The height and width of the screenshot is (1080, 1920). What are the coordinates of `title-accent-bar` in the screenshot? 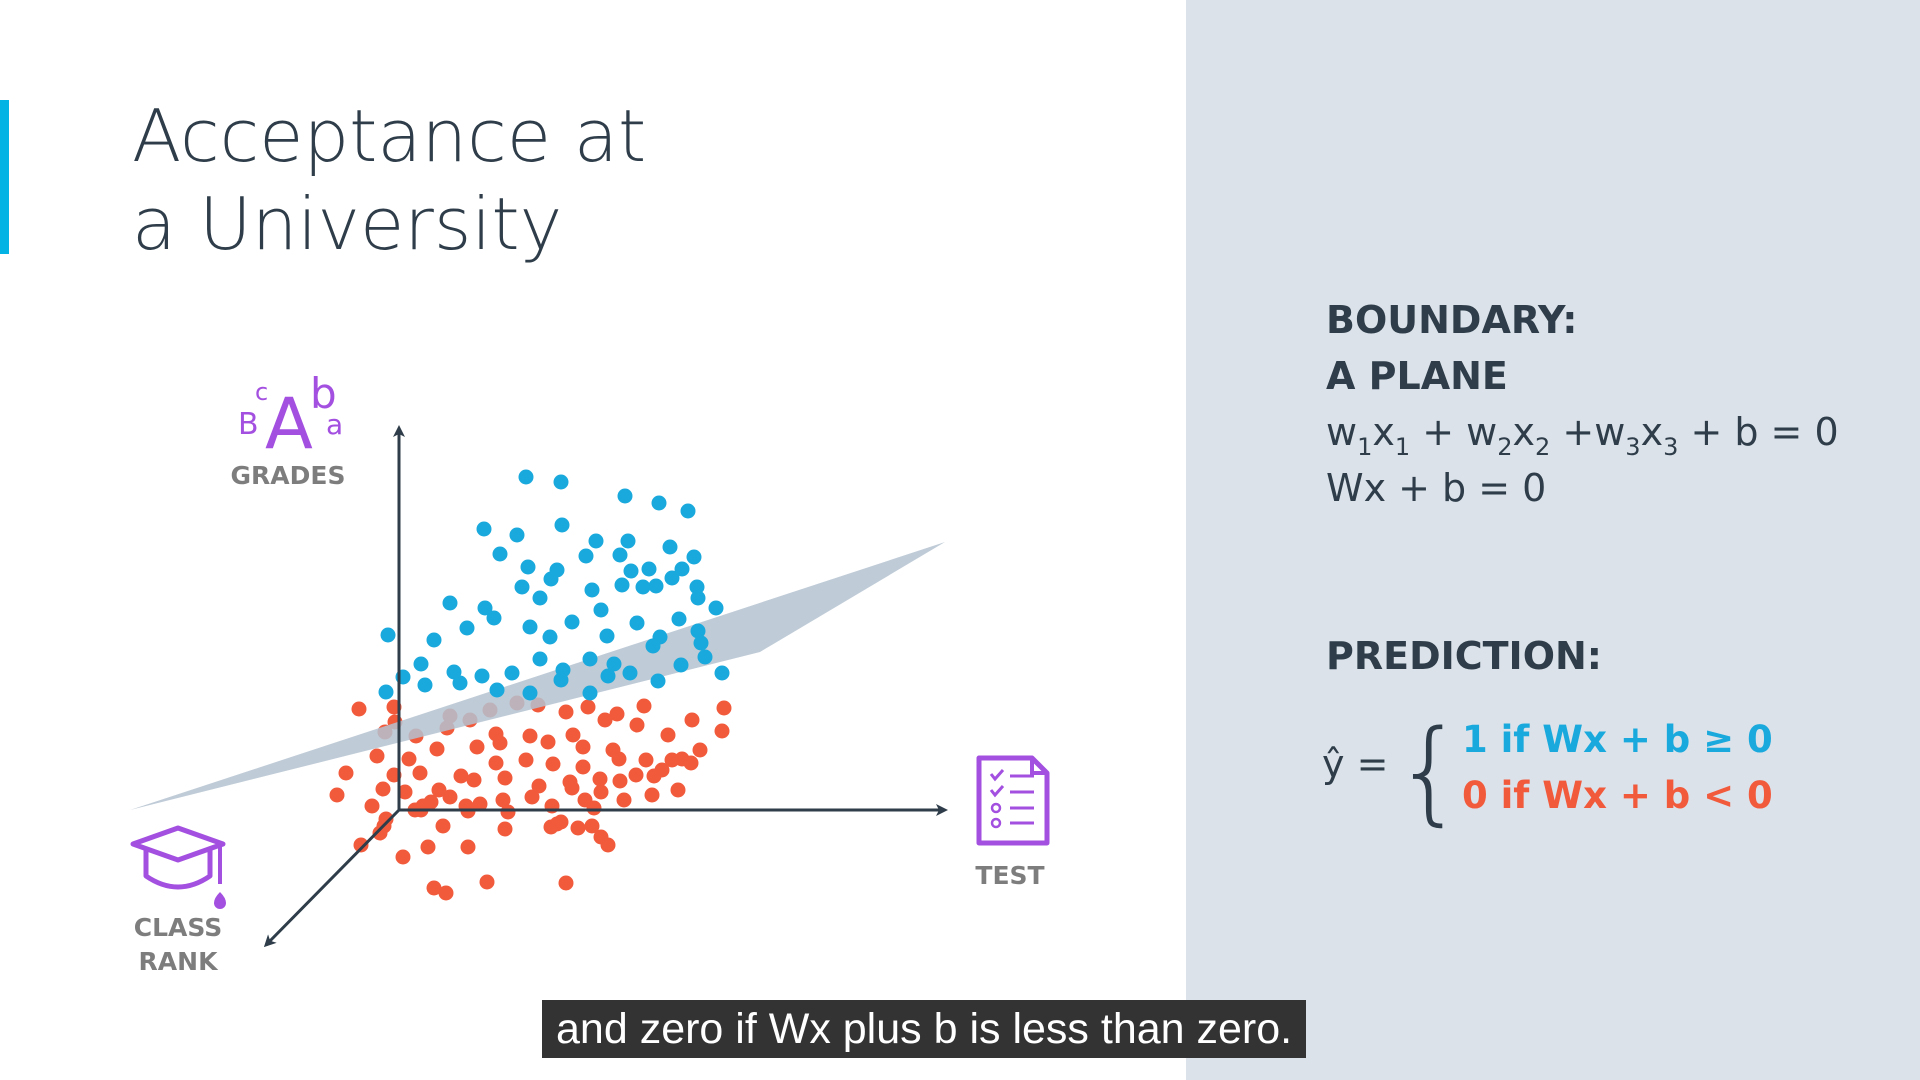 It's located at (4, 177).